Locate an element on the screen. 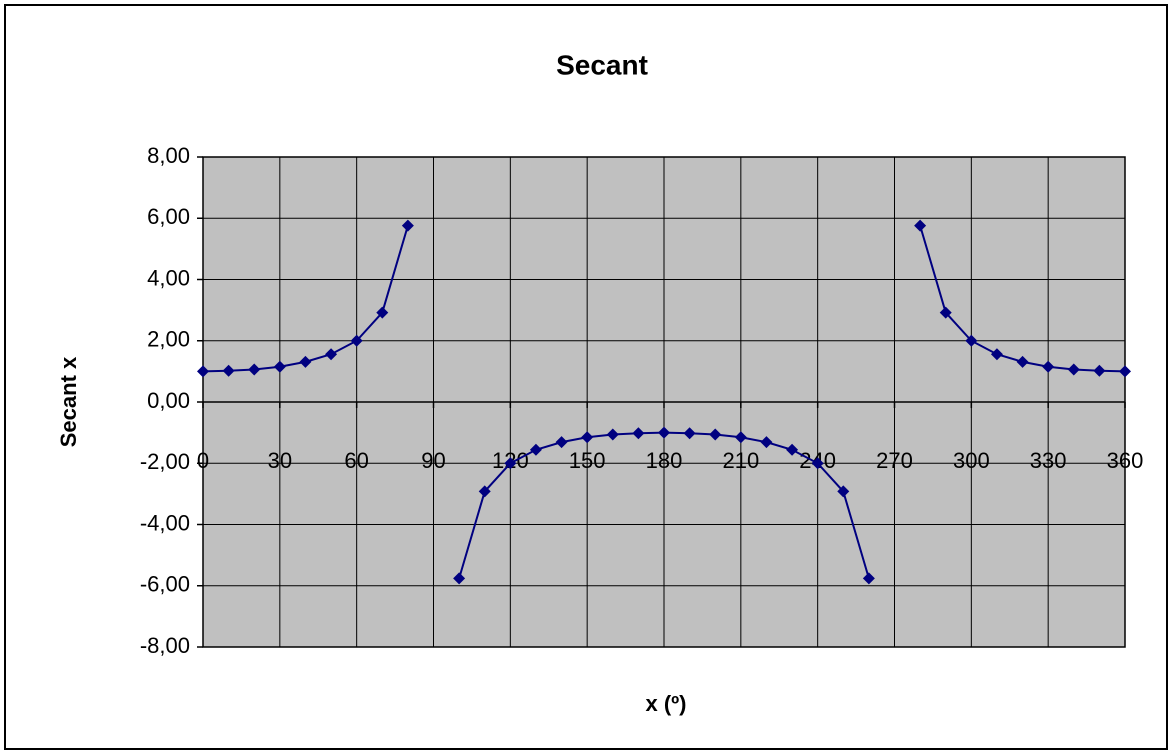 Image resolution: width=1173 pixels, height=755 pixels. y-tick-label: 8,00 is located at coordinates (168, 155).